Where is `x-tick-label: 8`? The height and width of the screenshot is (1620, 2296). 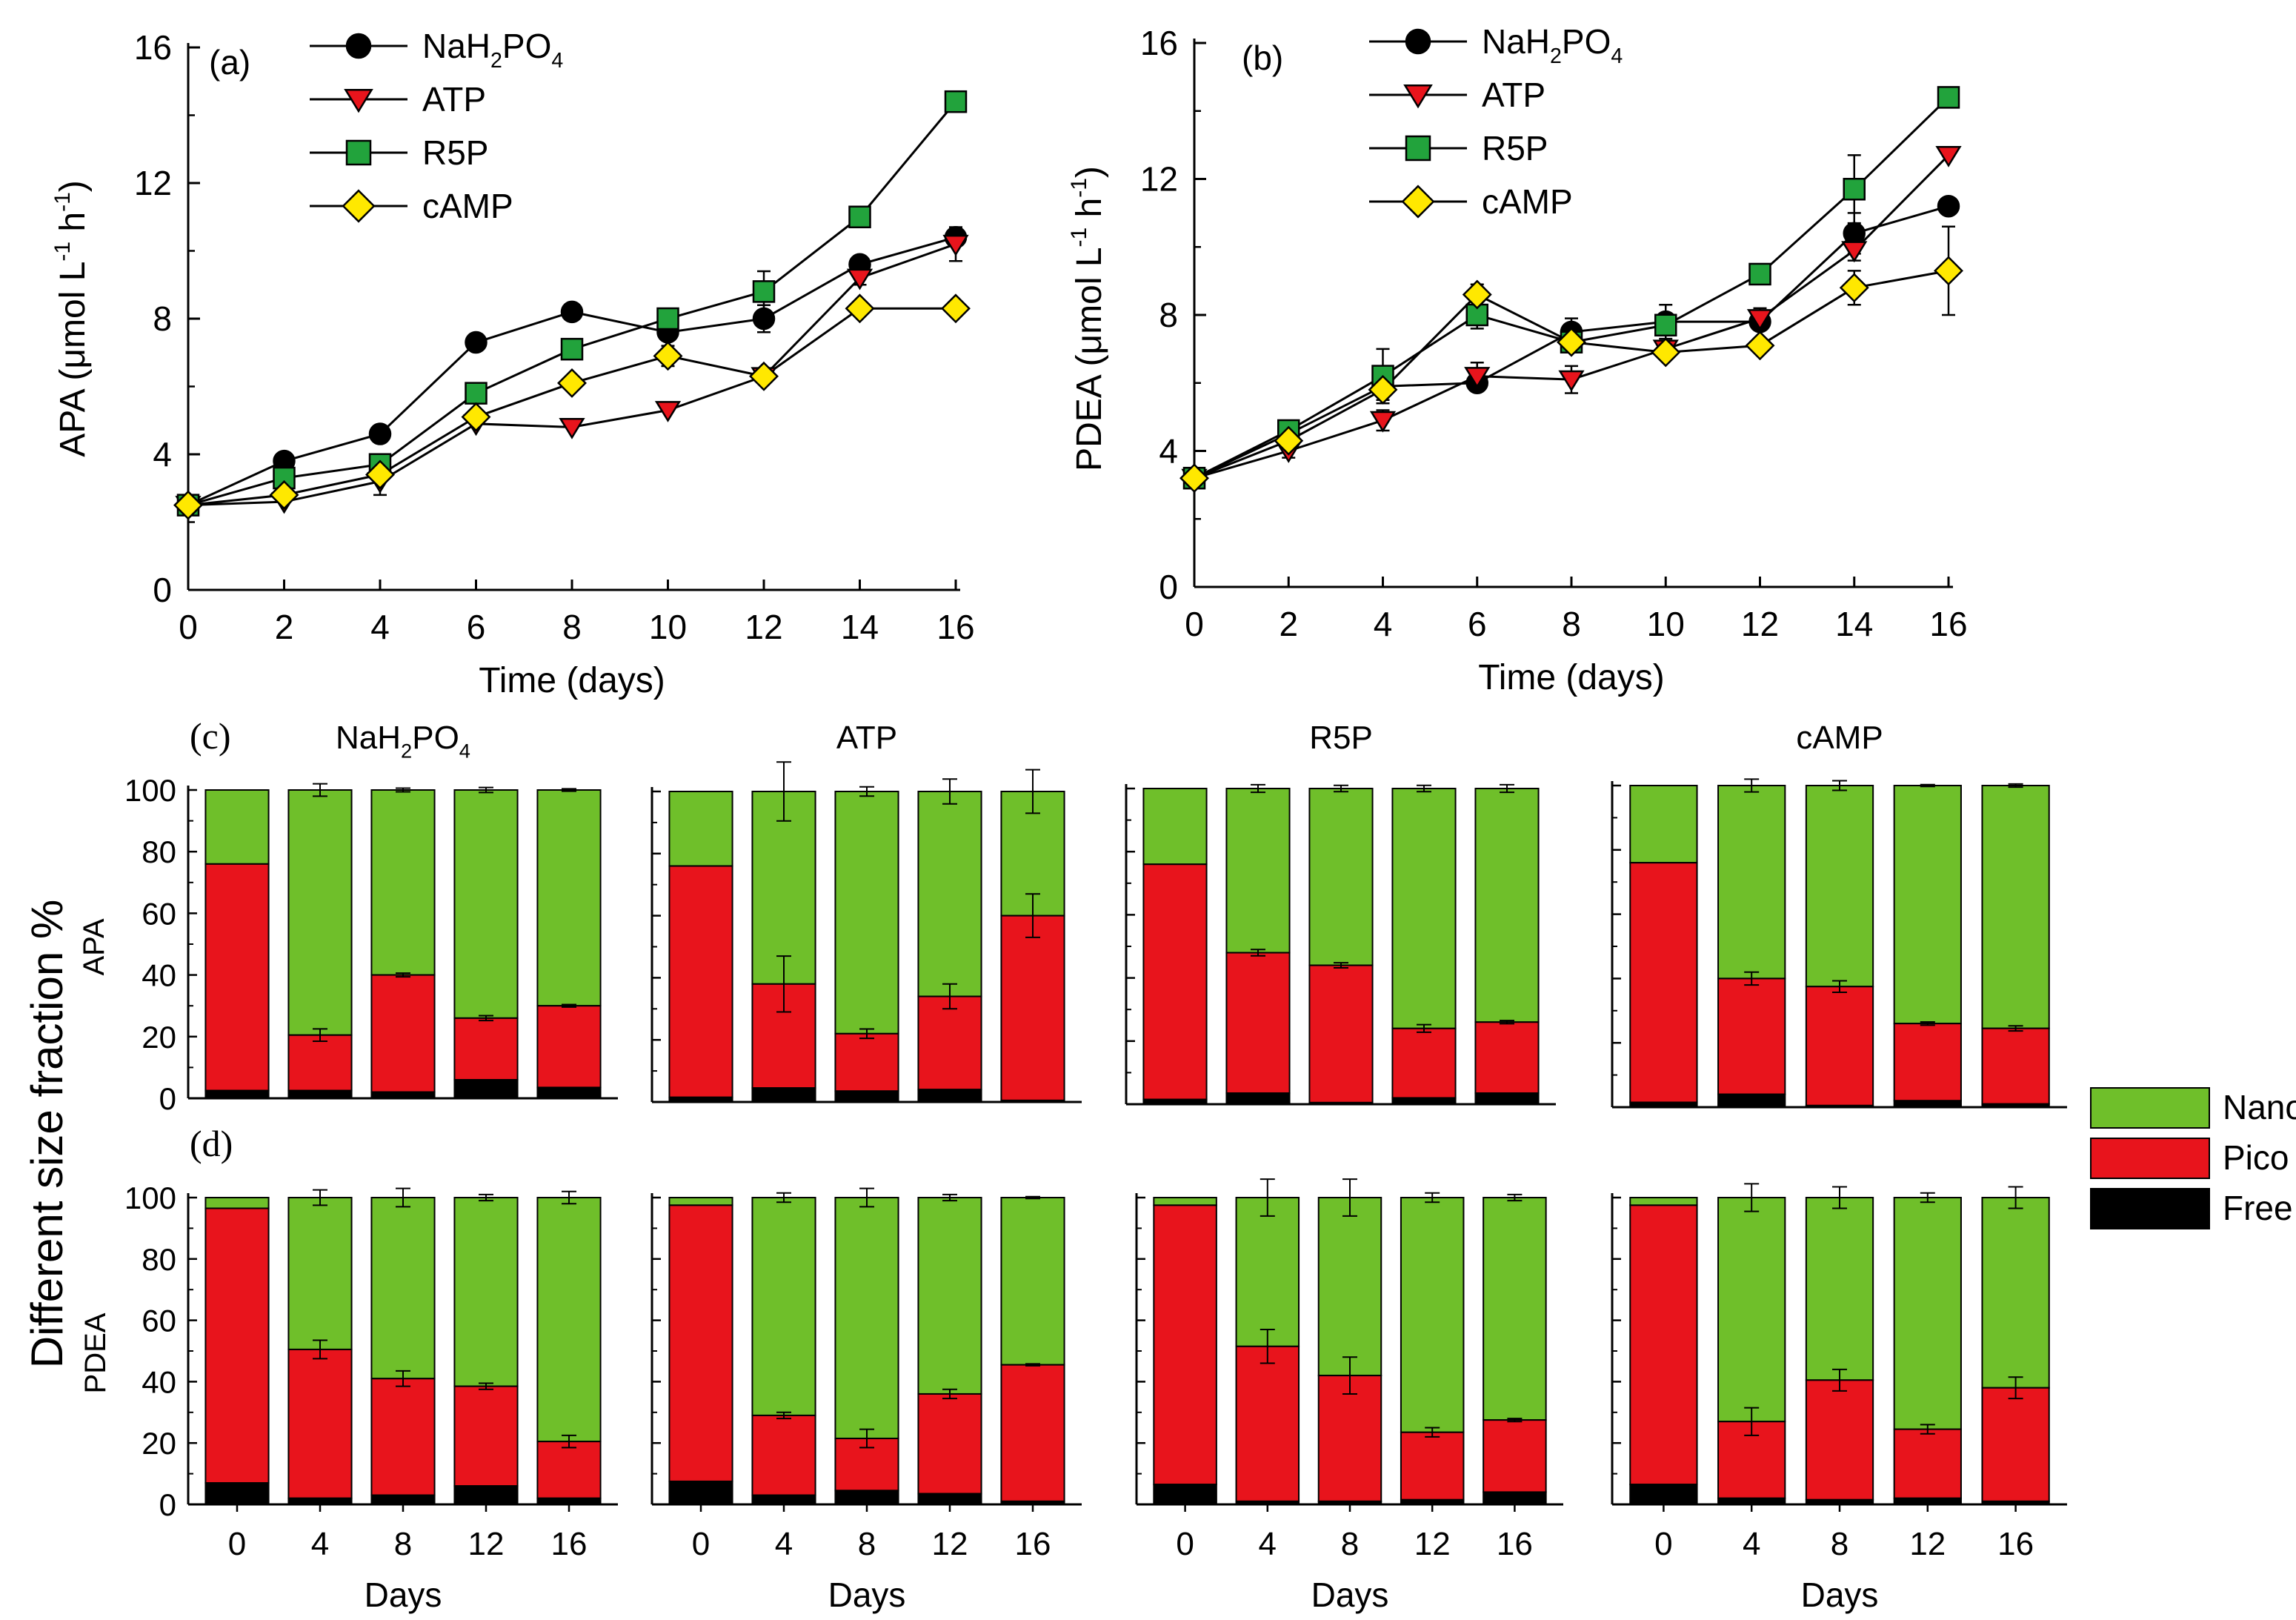 x-tick-label: 8 is located at coordinates (1350, 1544).